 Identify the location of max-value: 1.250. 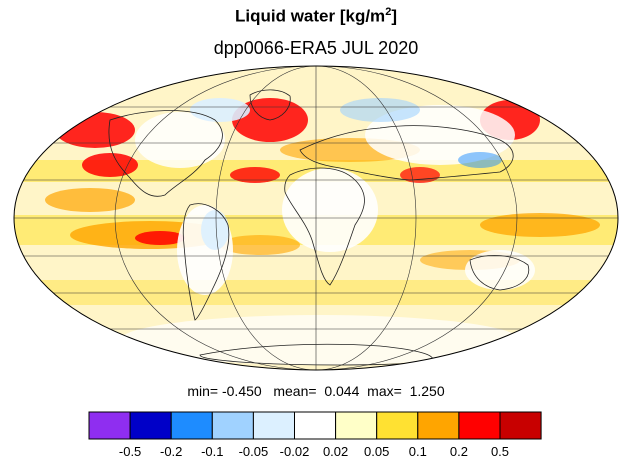
(427, 391).